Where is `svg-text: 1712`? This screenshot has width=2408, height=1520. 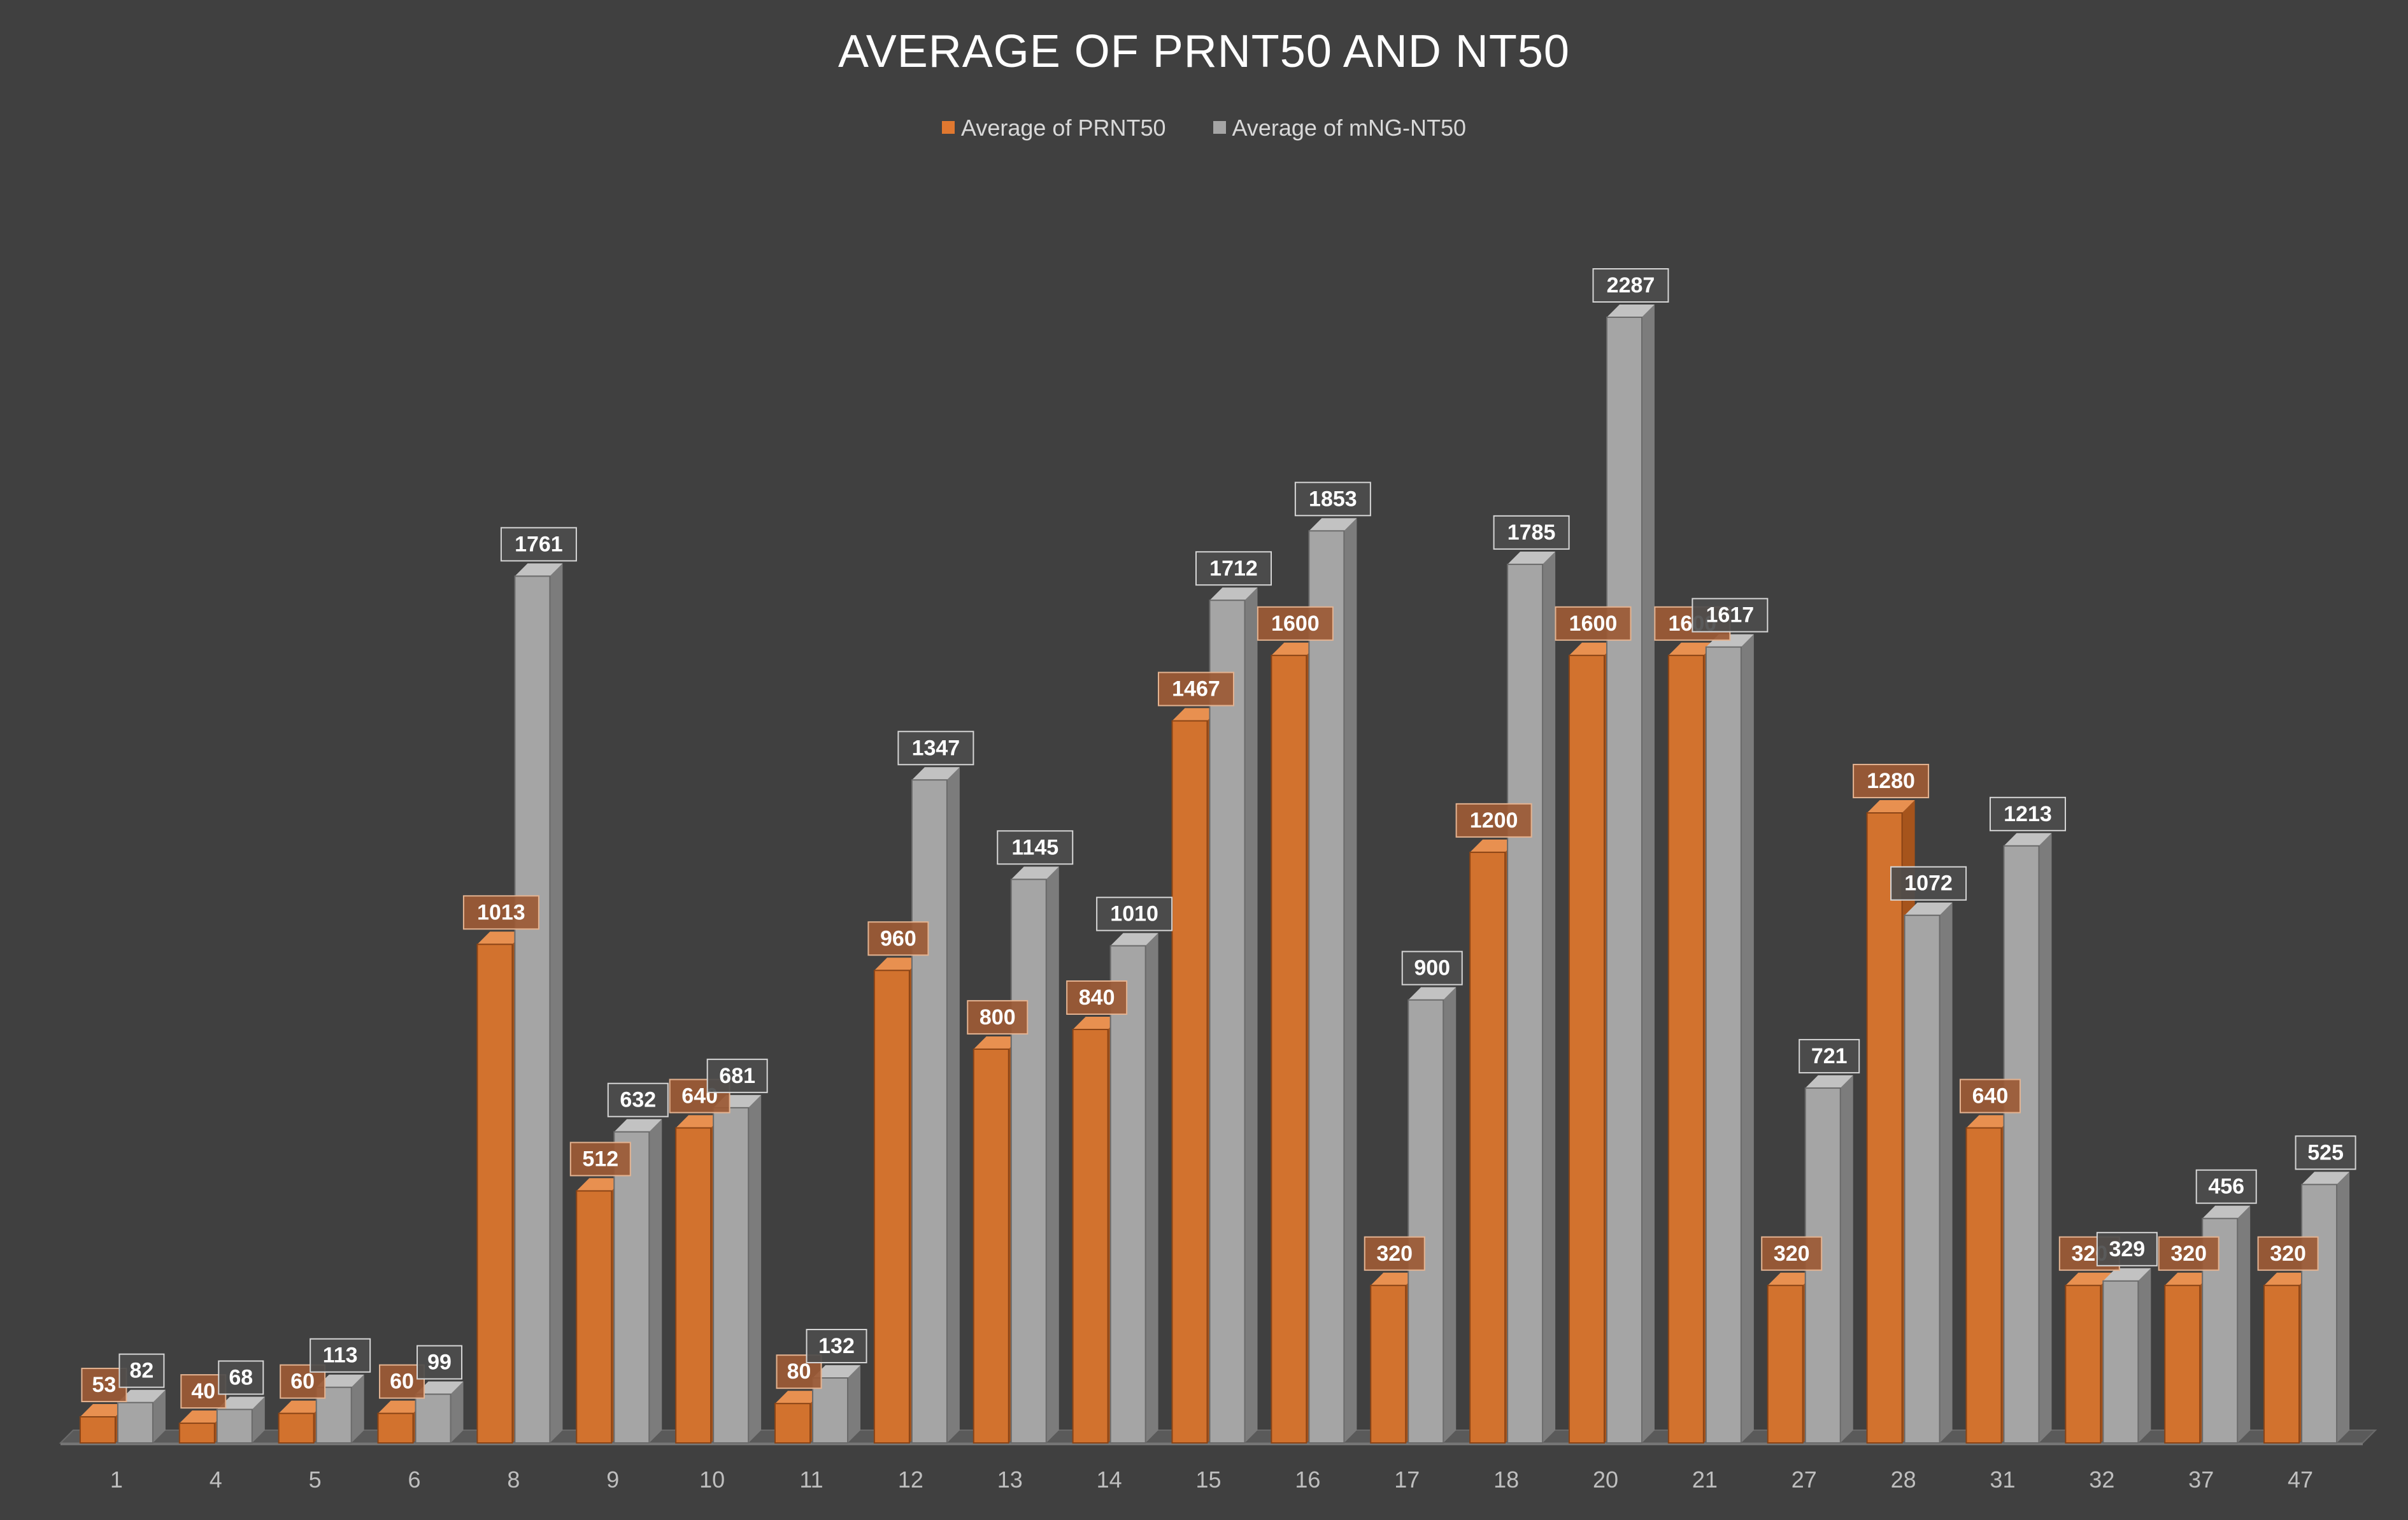
svg-text: 1712 is located at coordinates (1233, 568).